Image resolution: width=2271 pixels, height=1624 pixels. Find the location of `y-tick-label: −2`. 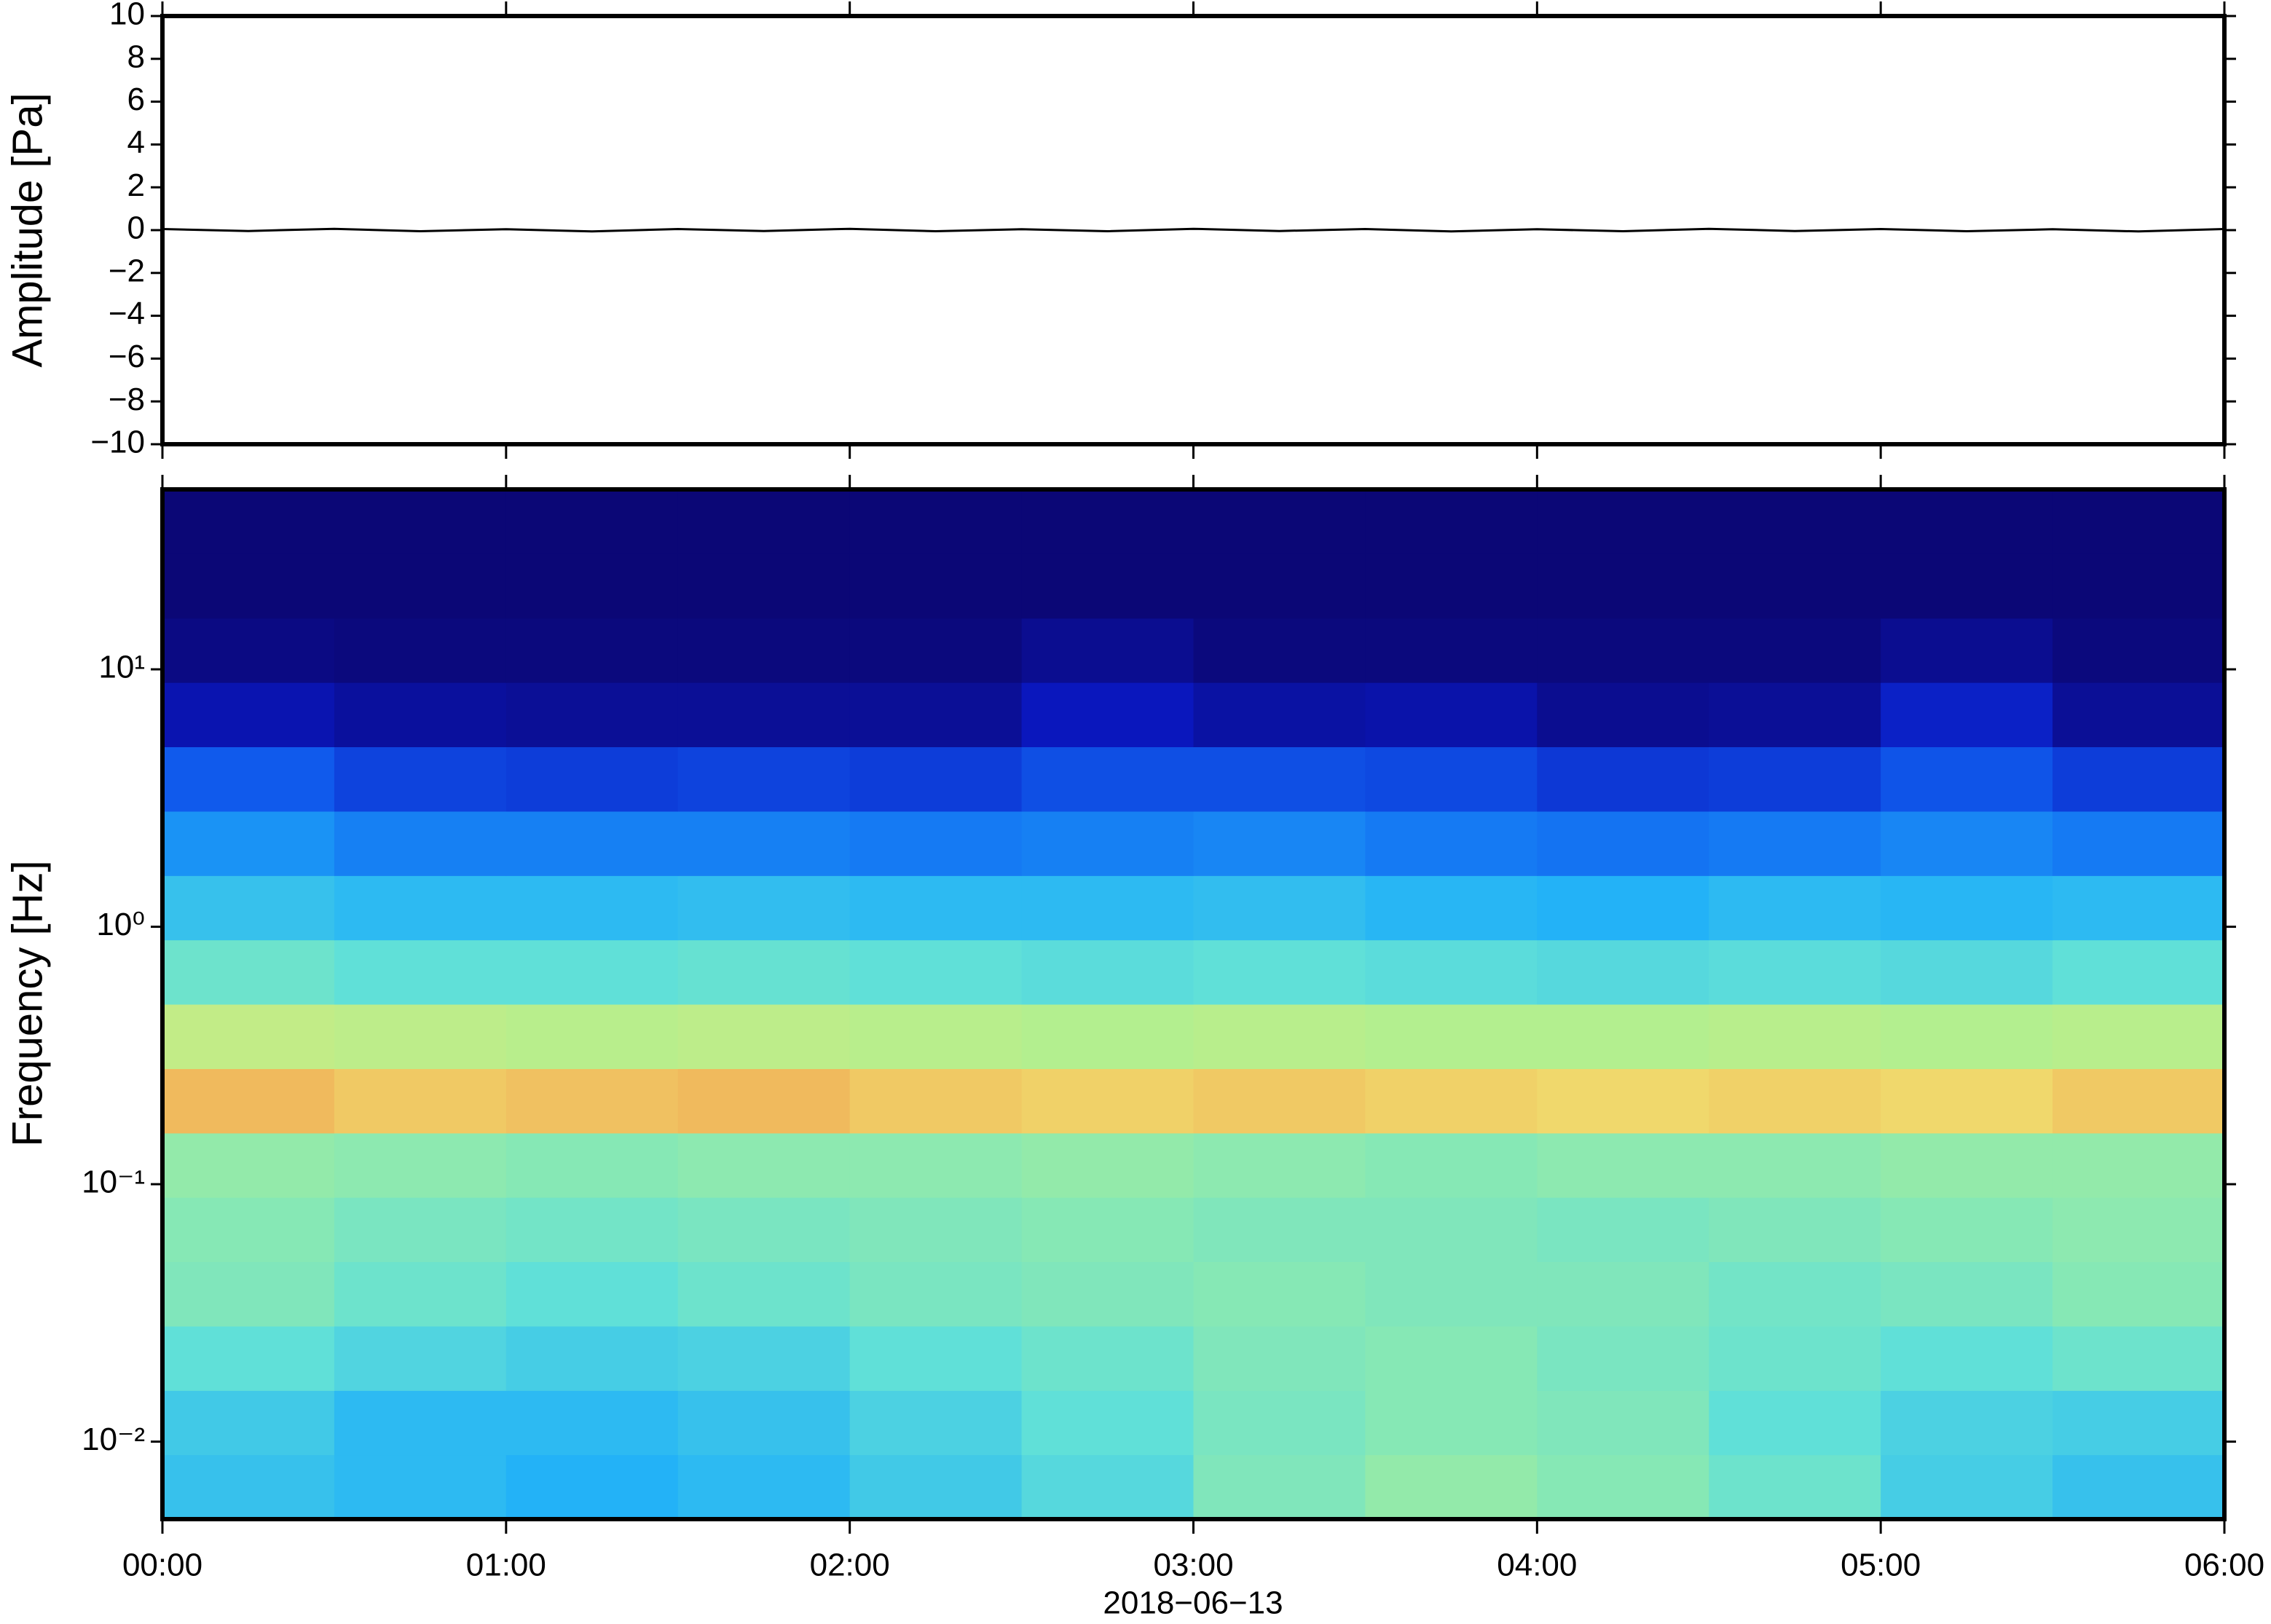

y-tick-label: −2 is located at coordinates (127, 270).